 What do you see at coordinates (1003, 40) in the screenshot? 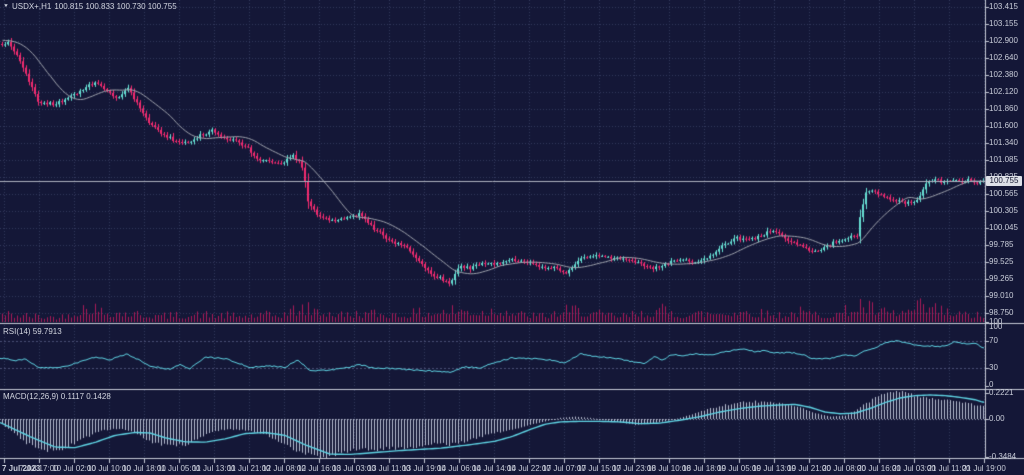
I see `price-axis-label: 102.900` at bounding box center [1003, 40].